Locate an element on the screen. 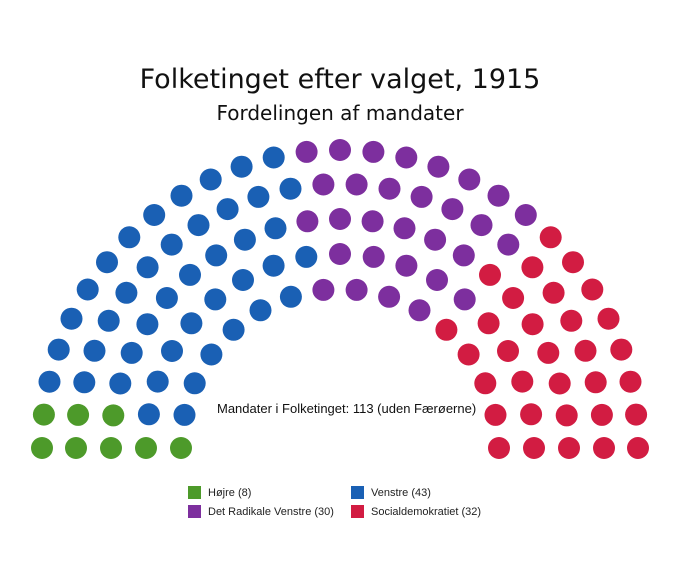  legend-label: Højre (8) is located at coordinates (230, 492).